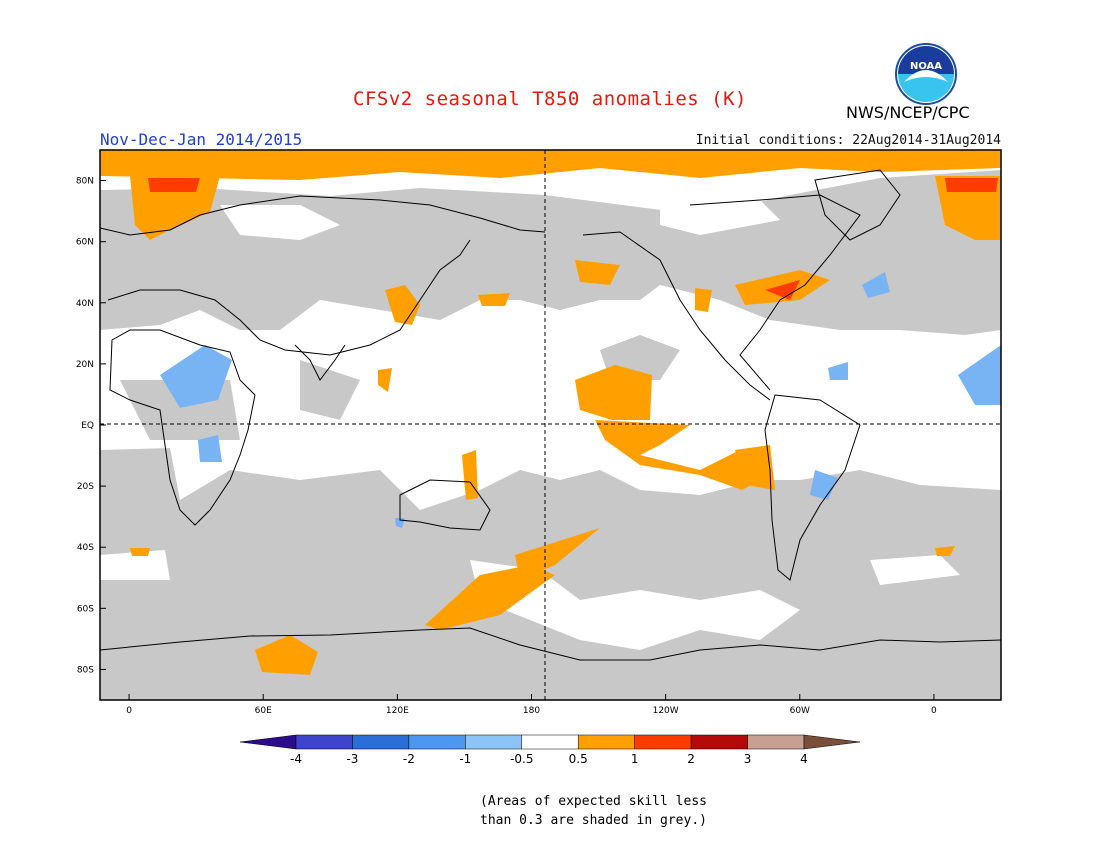  Describe the element at coordinates (465, 759) in the screenshot. I see `colorbar-label: -1` at that location.